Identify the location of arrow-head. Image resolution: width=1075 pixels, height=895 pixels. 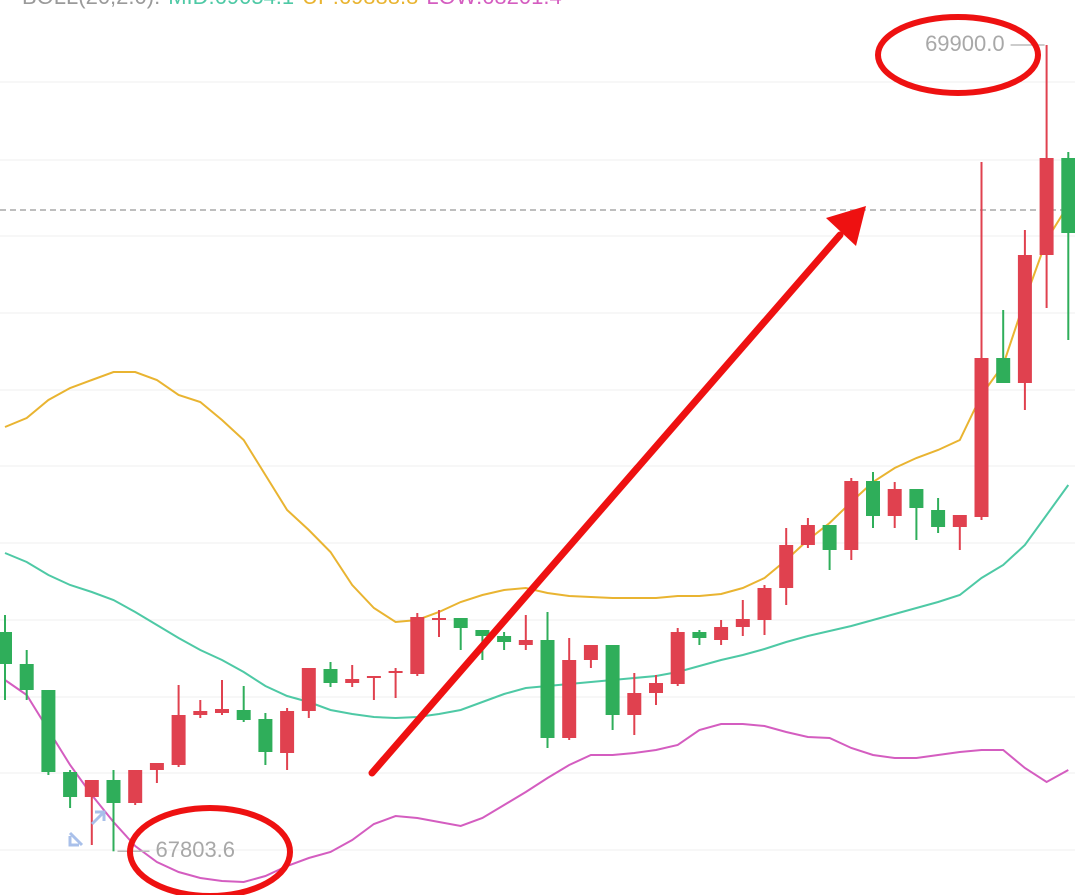
(846, 226).